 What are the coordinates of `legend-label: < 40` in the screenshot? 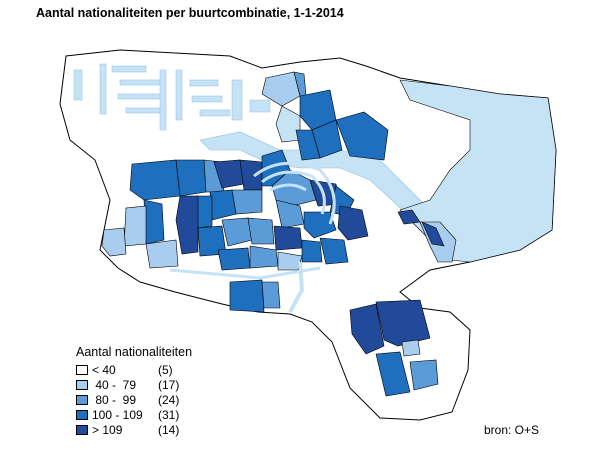 It's located at (104, 369).